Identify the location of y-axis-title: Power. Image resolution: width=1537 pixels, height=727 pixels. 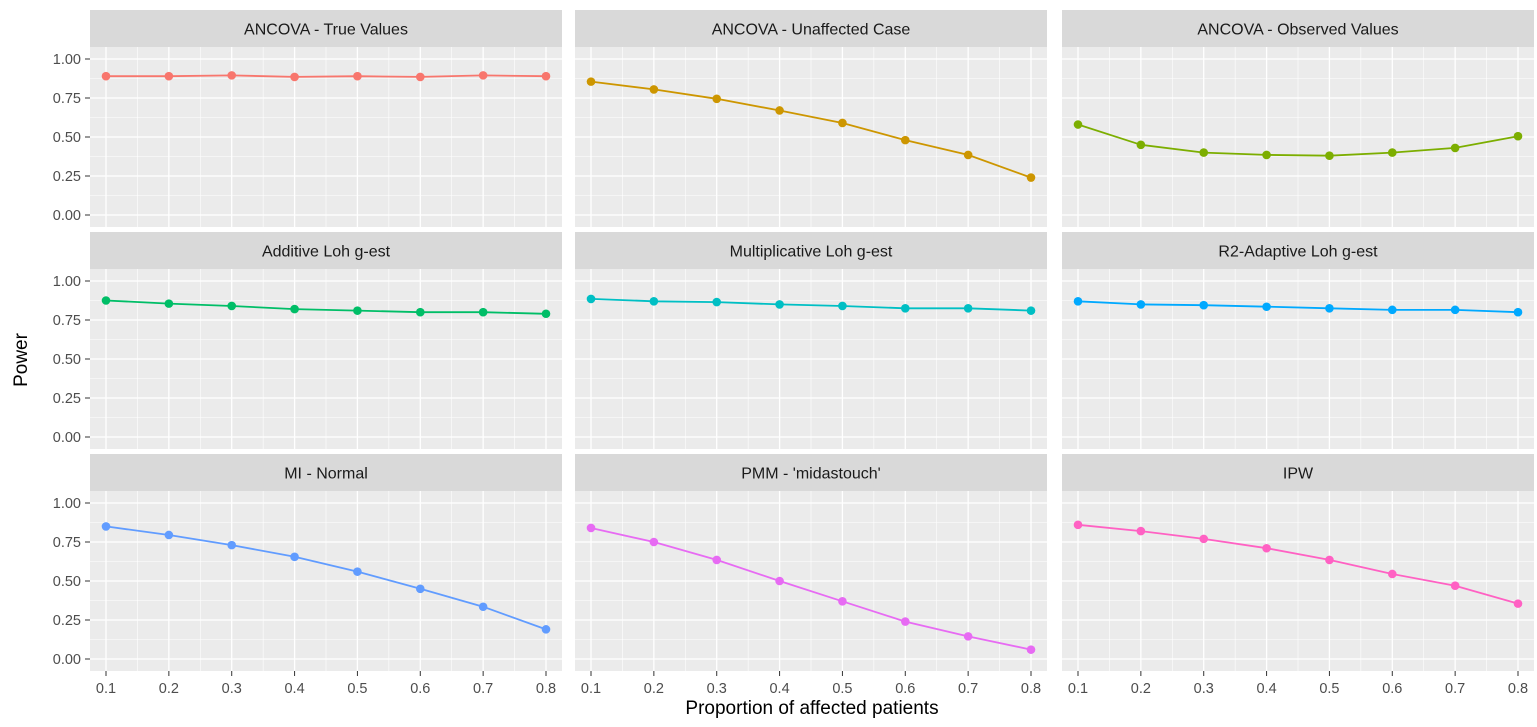
(21, 359).